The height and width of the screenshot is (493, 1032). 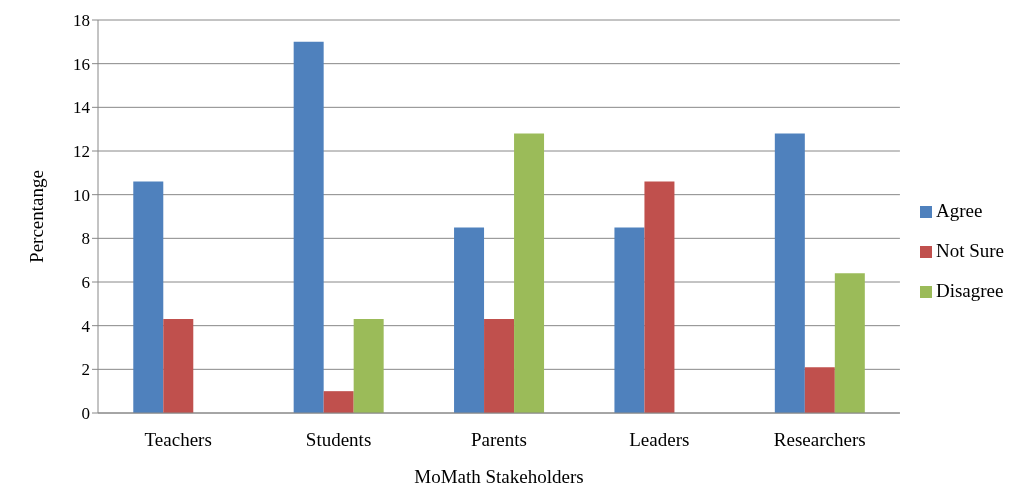 I want to click on x-axis-title: MoMath Stakeholders, so click(x=499, y=476).